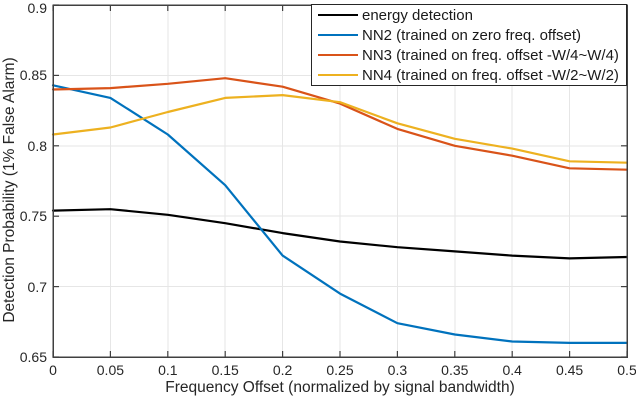  What do you see at coordinates (225, 370) in the screenshot?
I see `x-tick-label: 0.15` at bounding box center [225, 370].